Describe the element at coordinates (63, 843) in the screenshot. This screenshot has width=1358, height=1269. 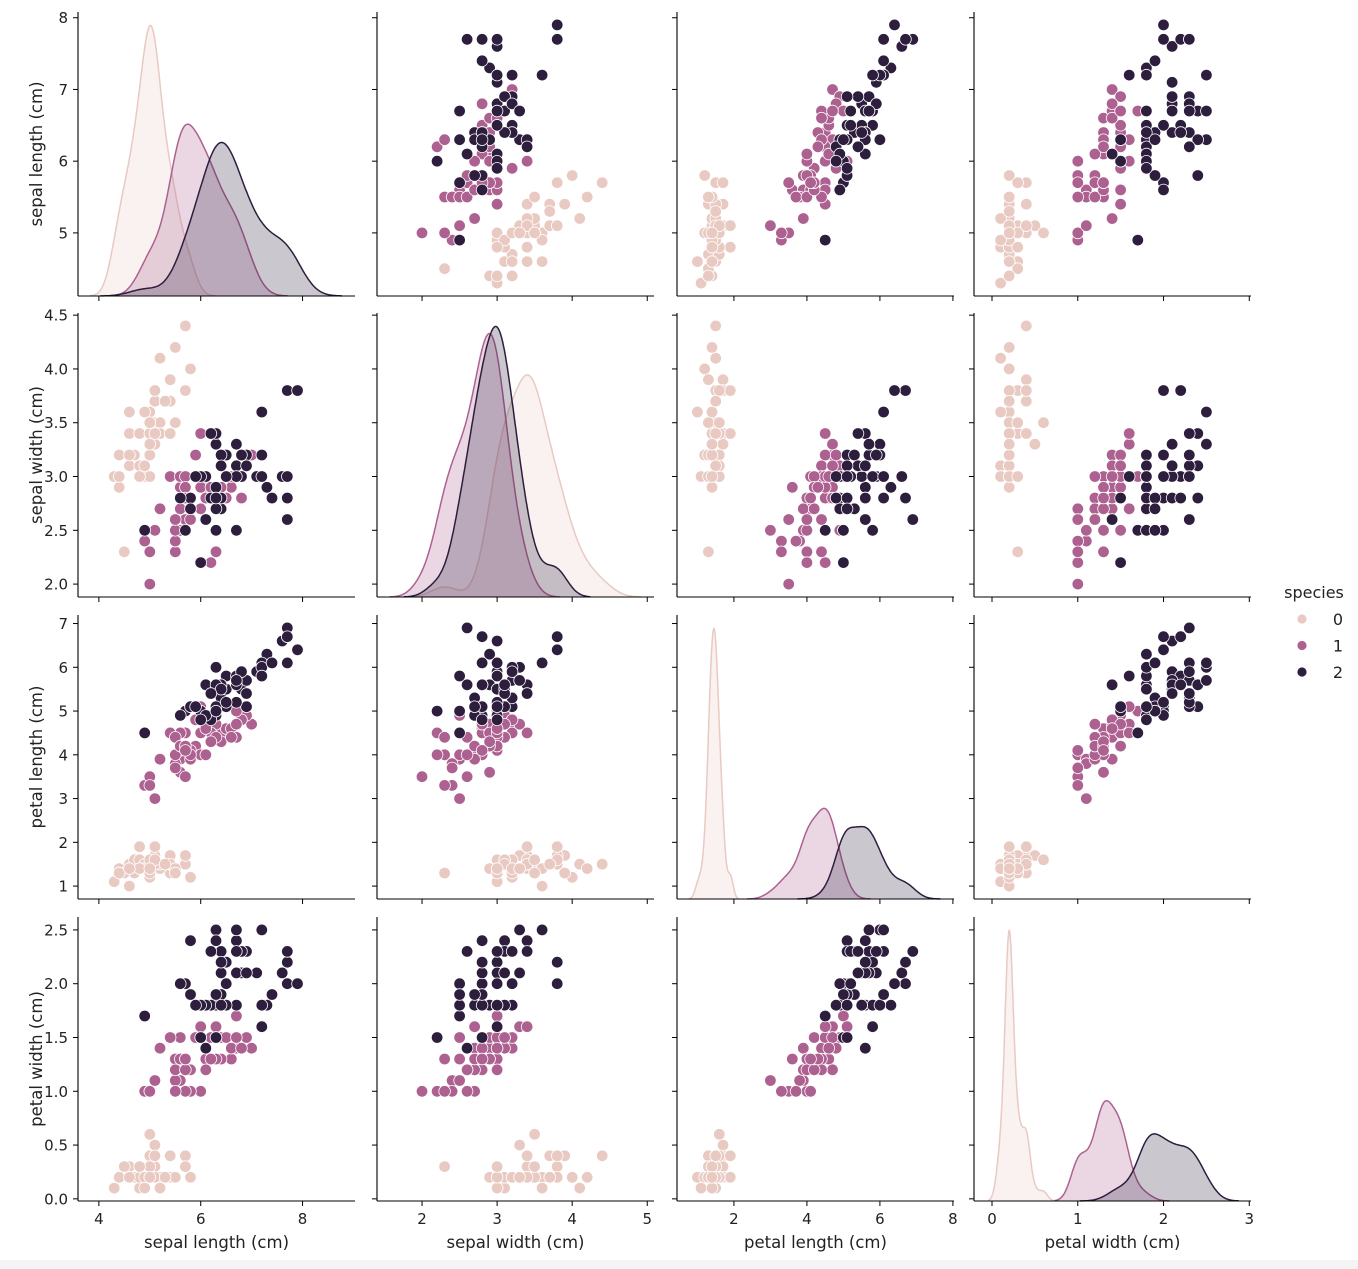
I see `y-tick-label: 2` at that location.